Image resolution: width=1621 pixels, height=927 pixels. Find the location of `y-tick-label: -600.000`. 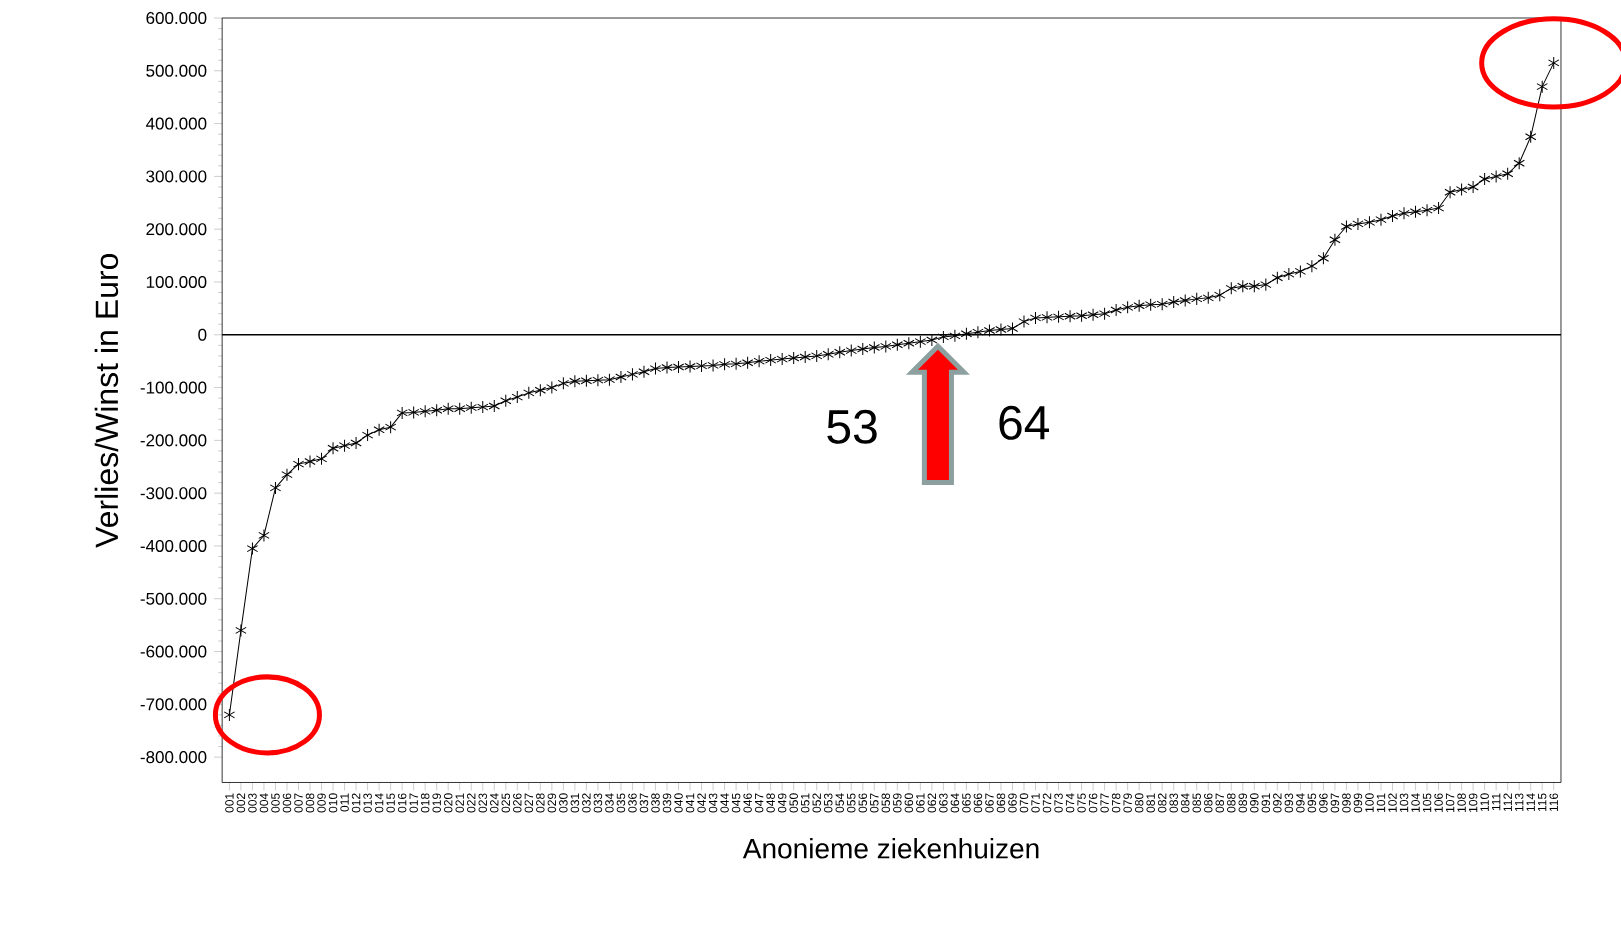

y-tick-label: -600.000 is located at coordinates (173, 651).